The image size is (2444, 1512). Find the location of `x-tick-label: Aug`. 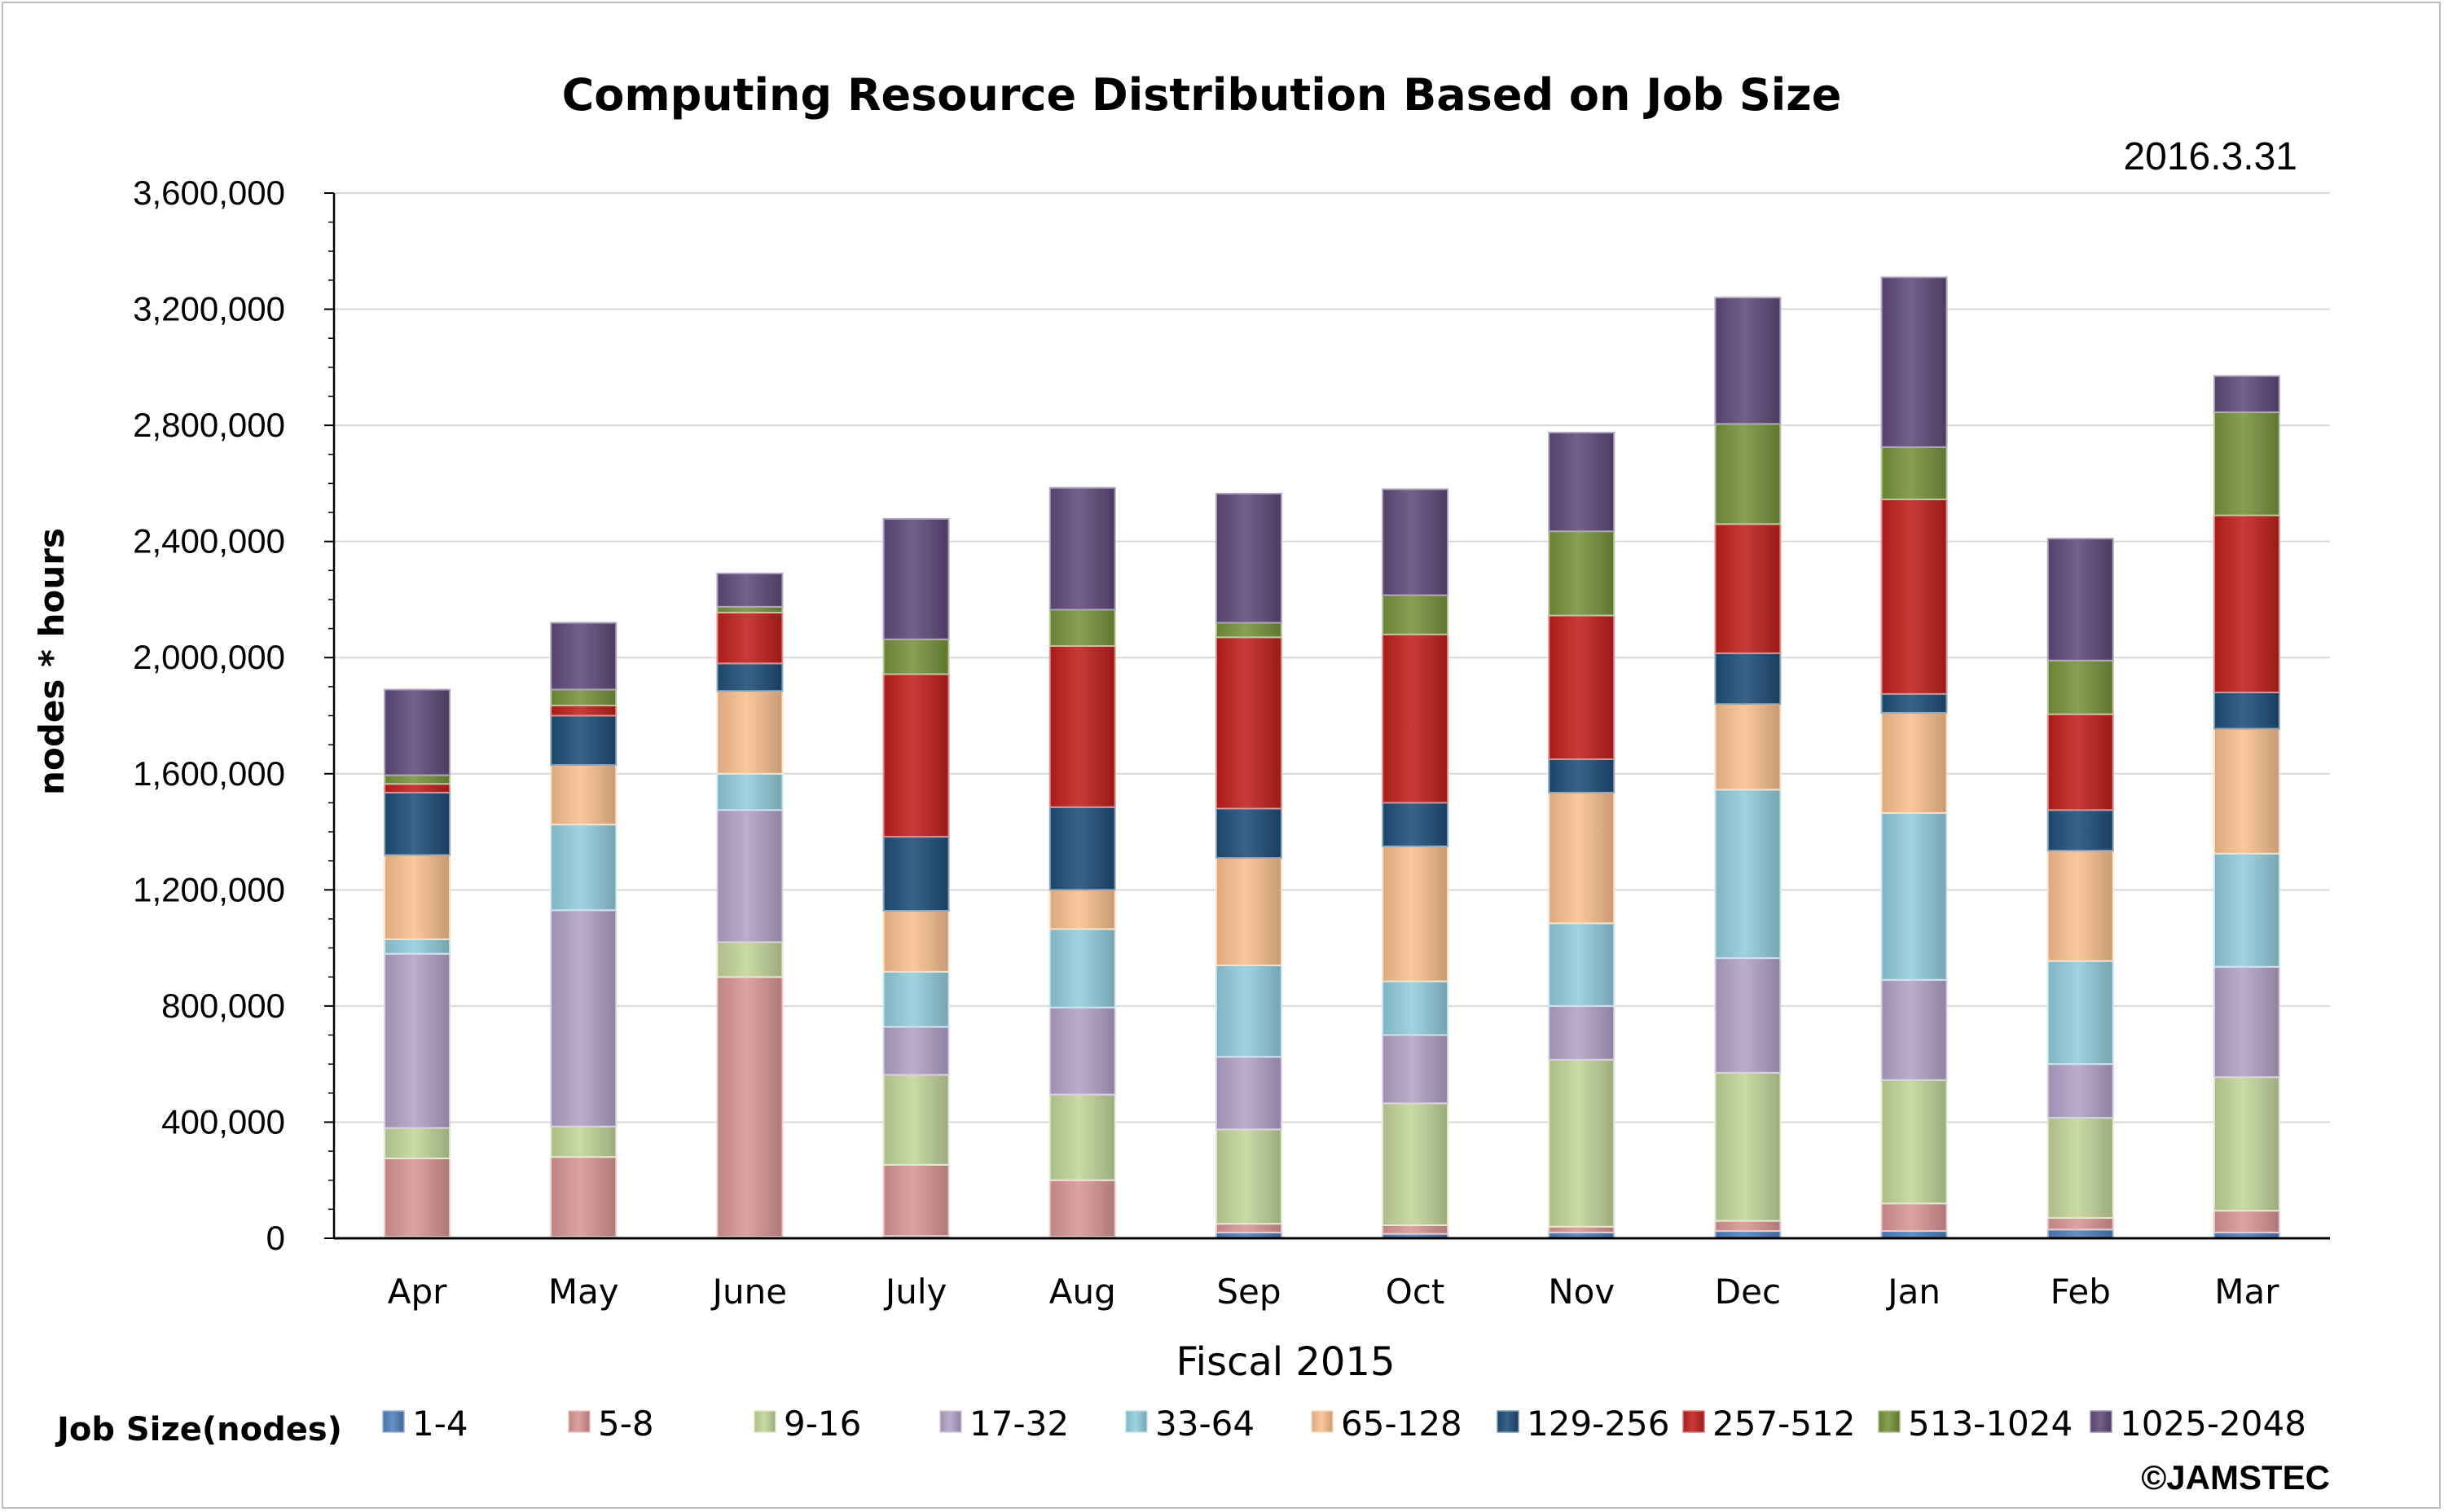

x-tick-label: Aug is located at coordinates (1082, 1292).